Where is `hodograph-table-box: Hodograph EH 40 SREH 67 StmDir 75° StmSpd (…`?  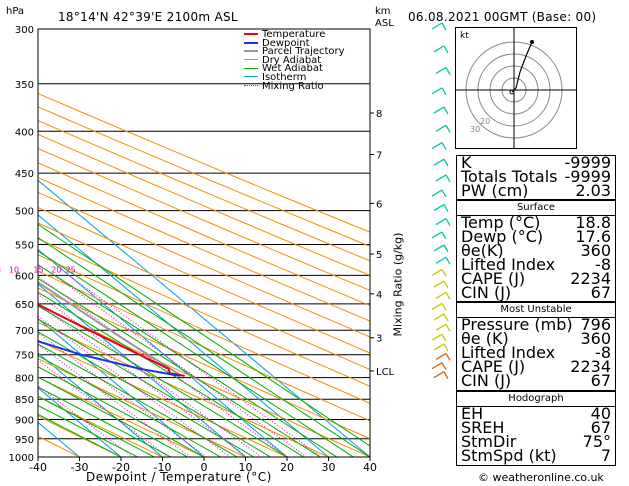
hodograph-table-box: Hodograph EH 40 SREH 67 StmDir 75° StmSpd (… is located at coordinates (536, 428).